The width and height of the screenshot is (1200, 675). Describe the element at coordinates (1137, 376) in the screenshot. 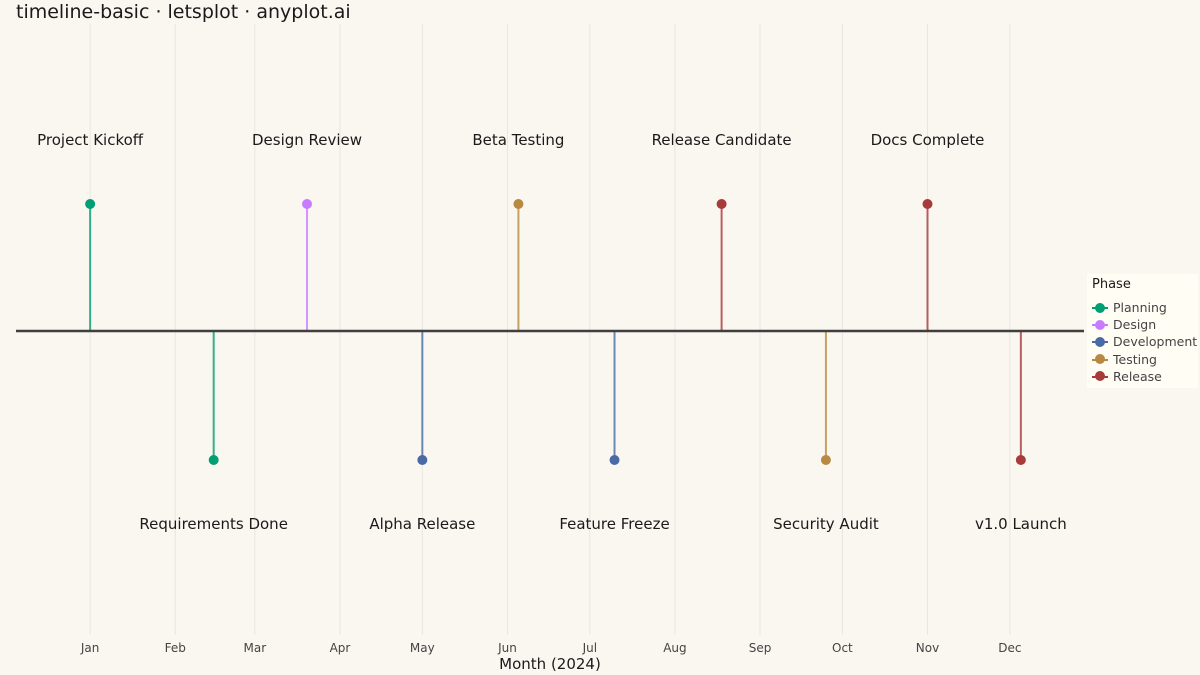

I see `legend-label: Release` at that location.